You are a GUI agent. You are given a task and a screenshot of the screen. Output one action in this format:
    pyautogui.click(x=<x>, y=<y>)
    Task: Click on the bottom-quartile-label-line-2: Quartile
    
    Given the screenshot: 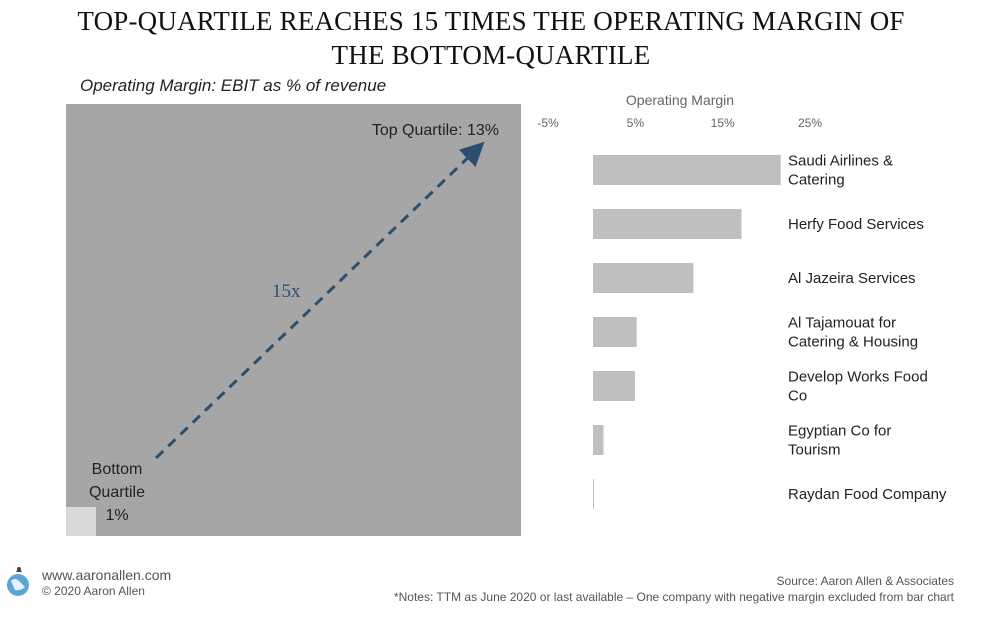 What is the action you would take?
    pyautogui.click(x=117, y=492)
    